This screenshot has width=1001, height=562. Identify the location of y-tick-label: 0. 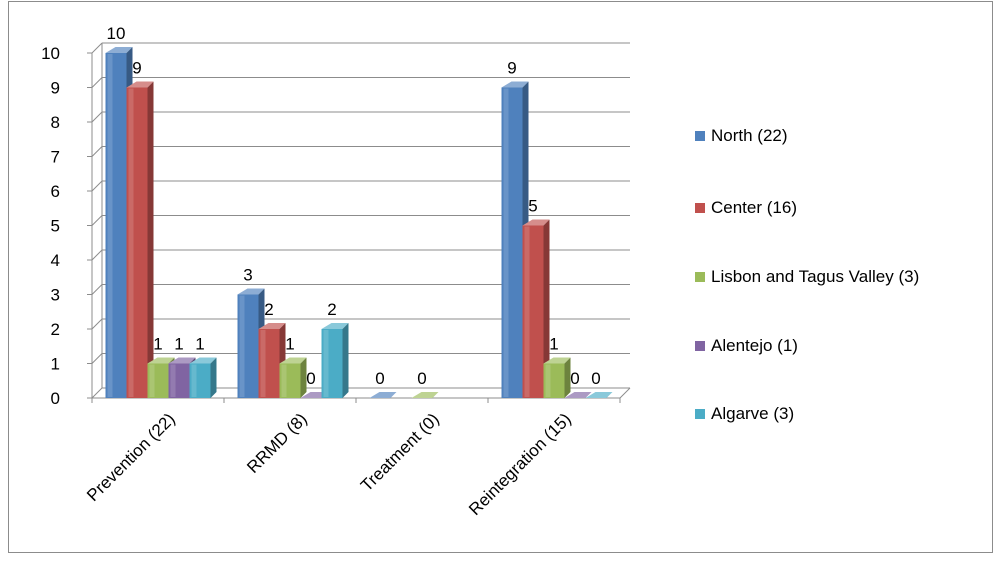
(55, 398).